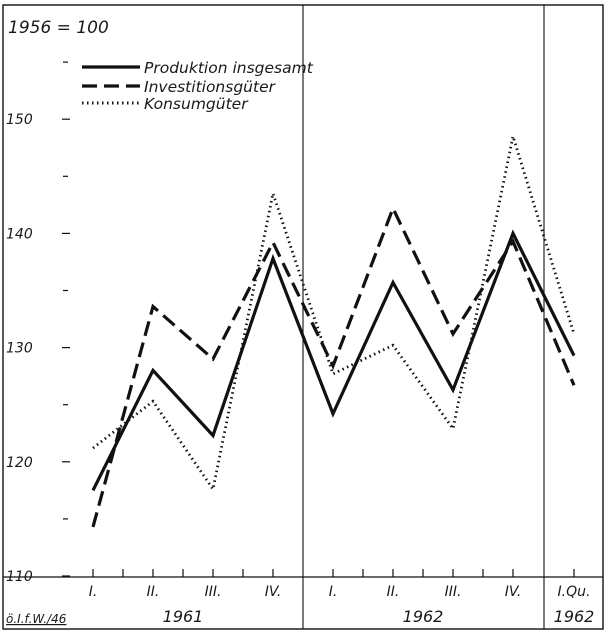 This screenshot has height=632, width=606. What do you see at coordinates (210, 87) in the screenshot?
I see `legend-label-investitionsgueter: Investitionsgüter` at bounding box center [210, 87].